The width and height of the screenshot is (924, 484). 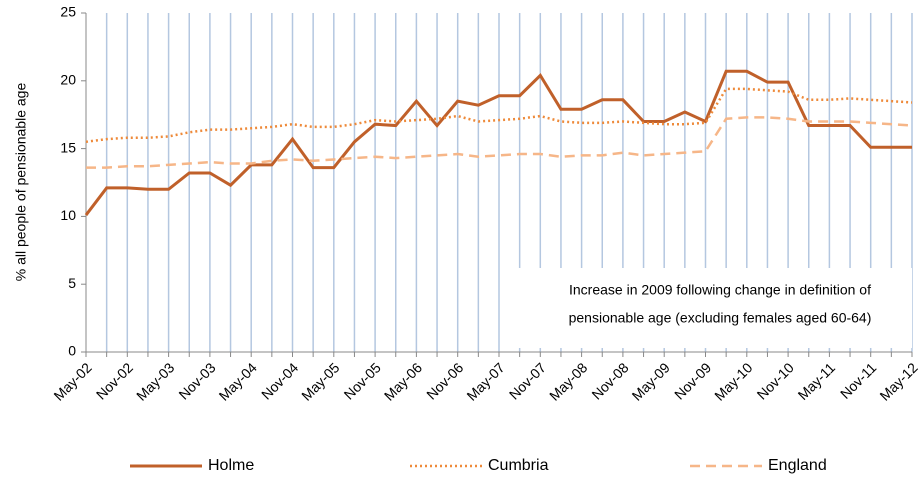 I want to click on x-tick-label: Nov-05, so click(x=362, y=380).